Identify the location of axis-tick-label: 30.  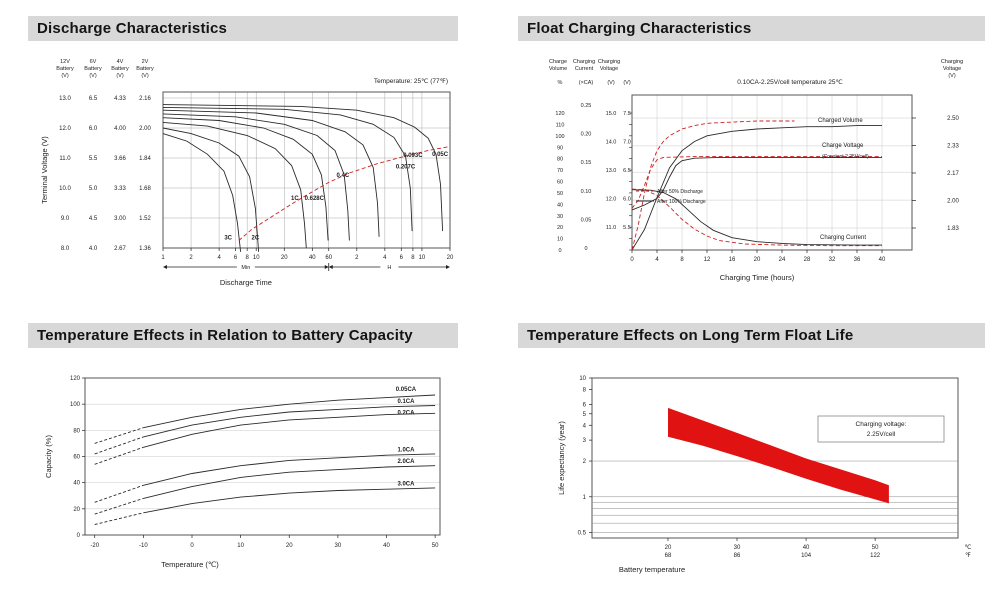
(560, 217).